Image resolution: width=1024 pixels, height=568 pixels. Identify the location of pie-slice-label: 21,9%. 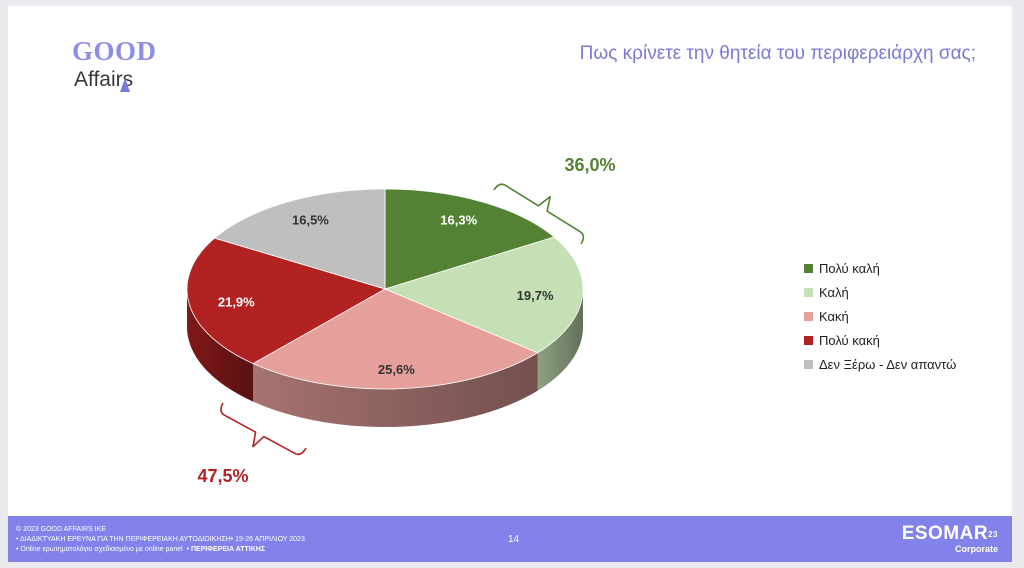
(236, 301).